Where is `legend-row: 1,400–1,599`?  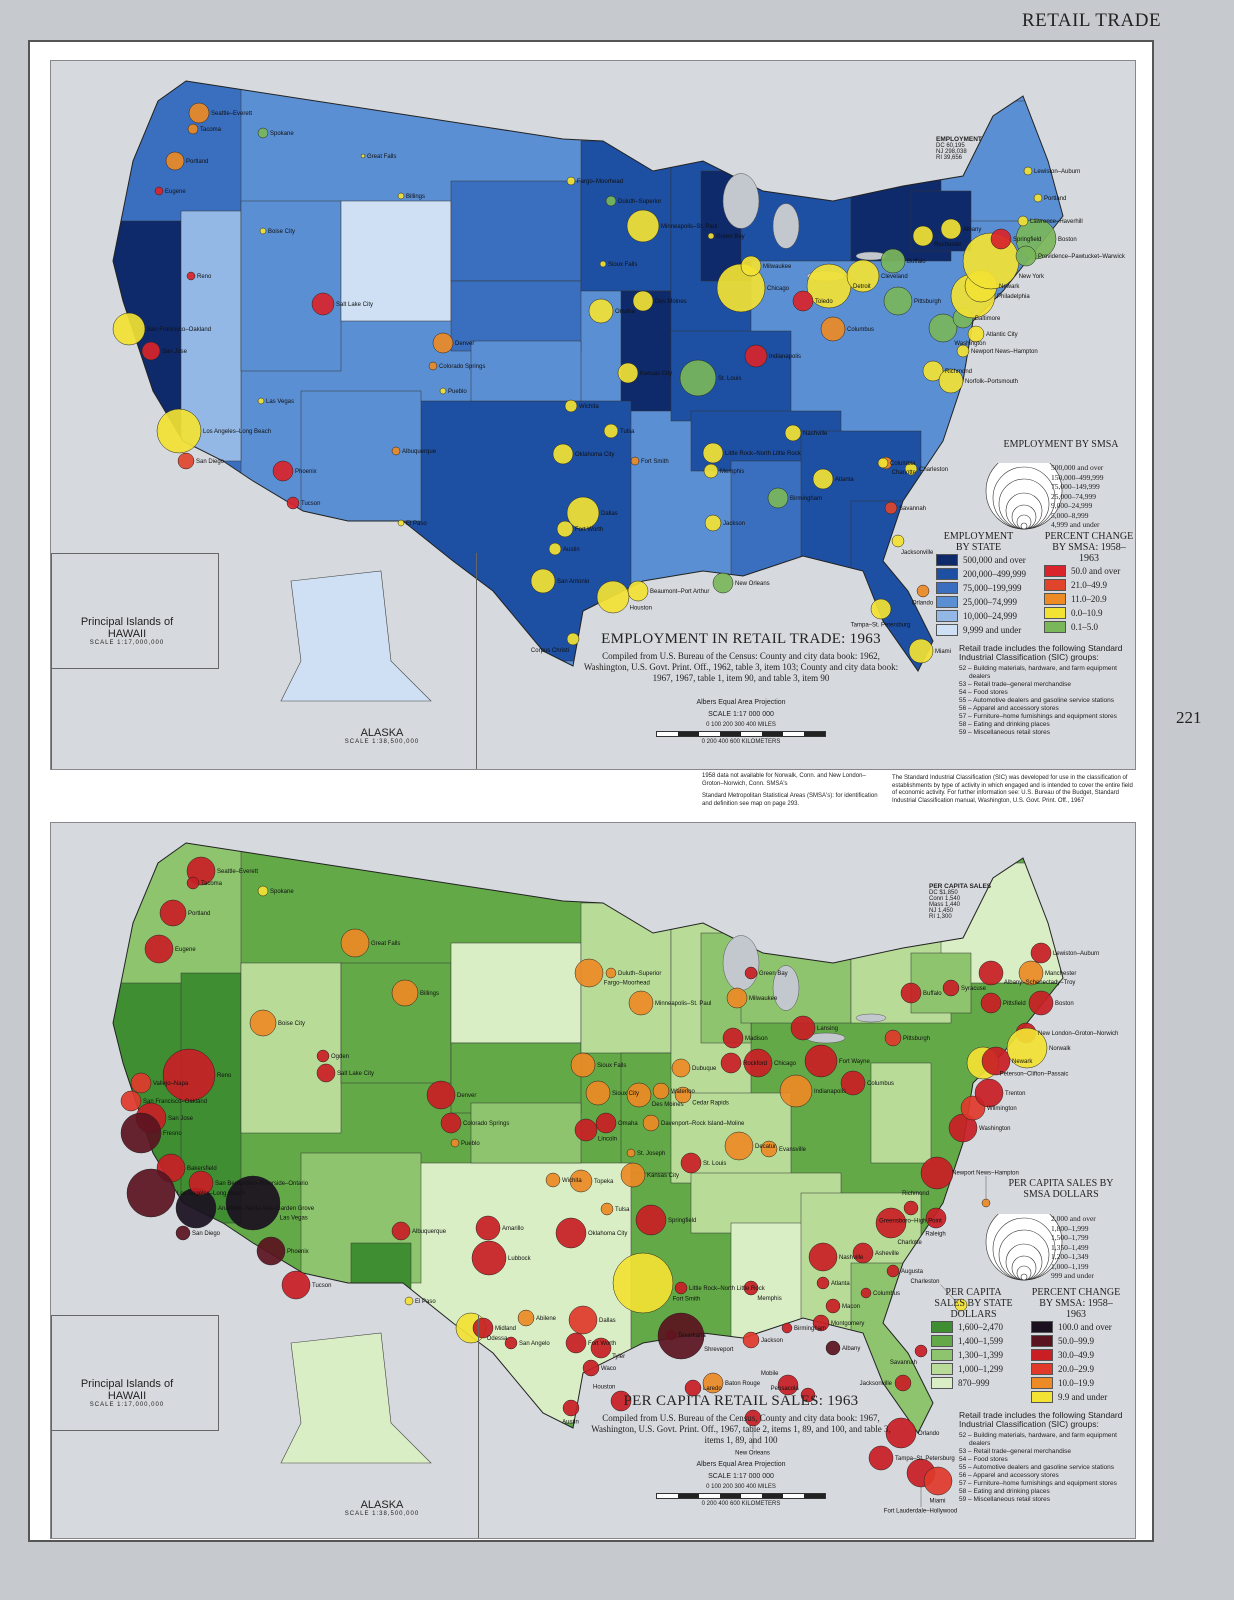 legend-row: 1,400–1,599 is located at coordinates (973, 1341).